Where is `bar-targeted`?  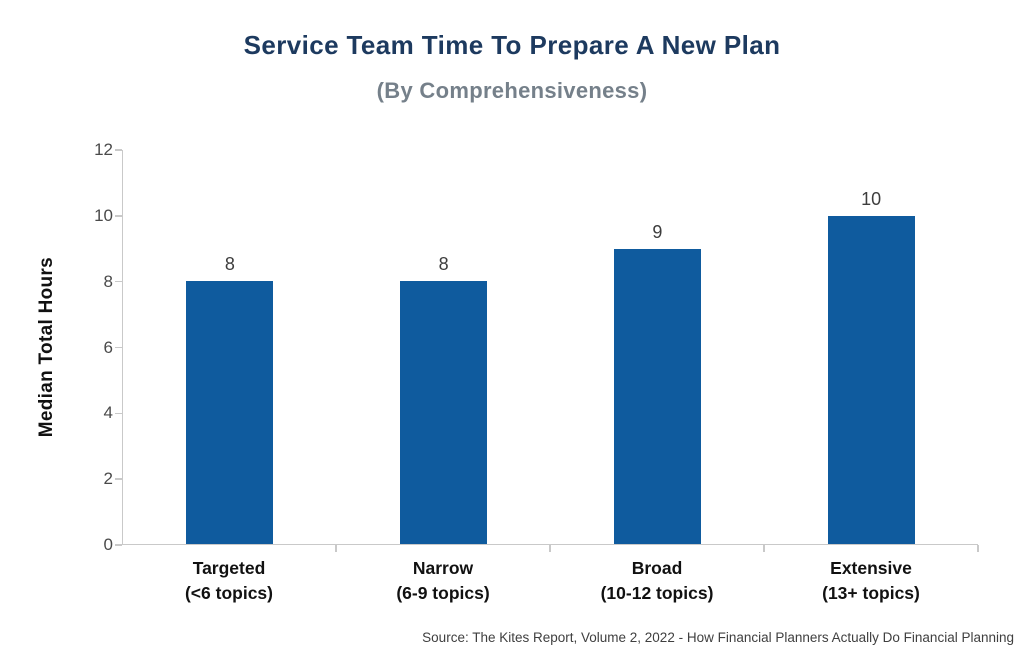 bar-targeted is located at coordinates (230, 412).